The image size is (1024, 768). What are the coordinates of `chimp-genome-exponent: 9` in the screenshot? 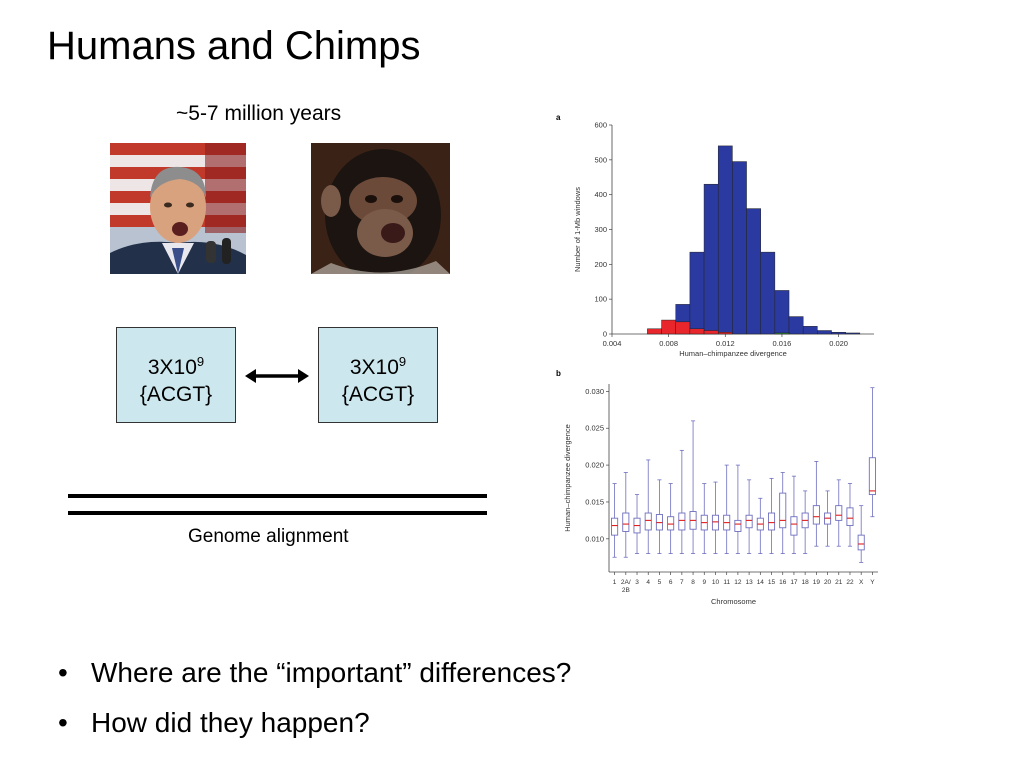 It's located at (402, 361).